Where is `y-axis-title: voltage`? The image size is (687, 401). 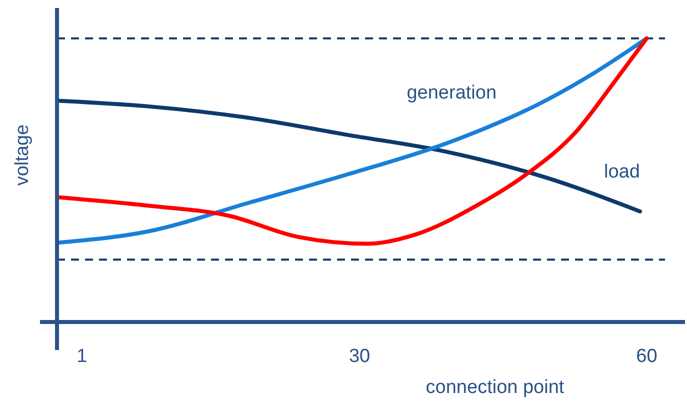 y-axis-title: voltage is located at coordinates (22, 155).